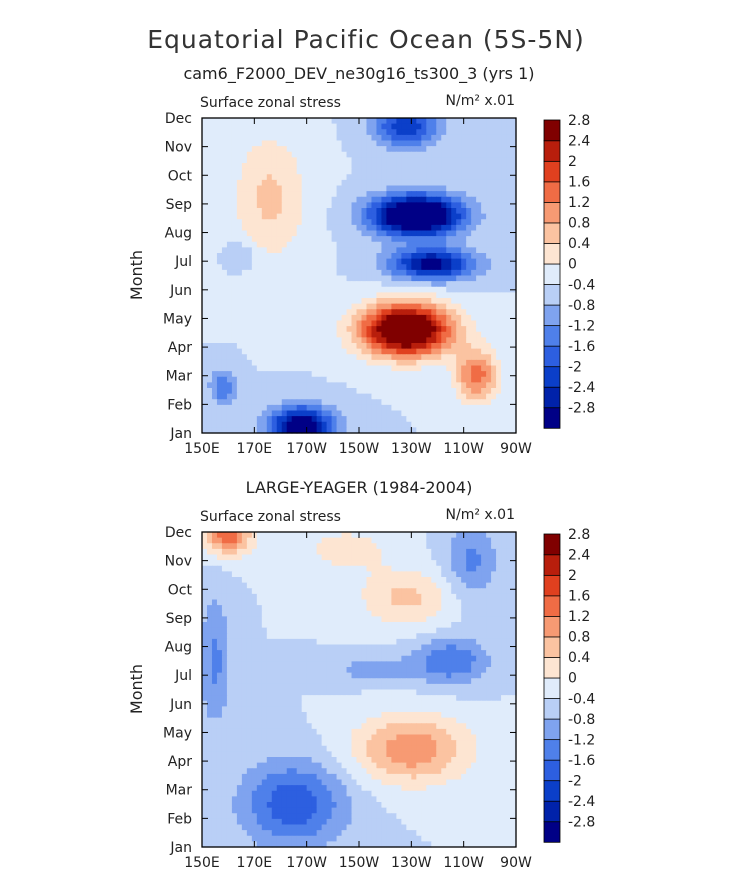 Image resolution: width=733 pixels, height=882 pixels. What do you see at coordinates (581, 326) in the screenshot?
I see `colorbar-label: -1.2` at bounding box center [581, 326].